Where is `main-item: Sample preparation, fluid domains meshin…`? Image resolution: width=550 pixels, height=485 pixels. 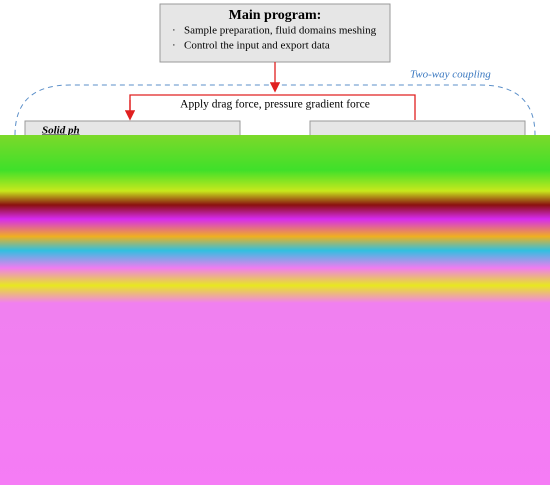 main-item: Sample preparation, fluid domains meshin… is located at coordinates (280, 31).